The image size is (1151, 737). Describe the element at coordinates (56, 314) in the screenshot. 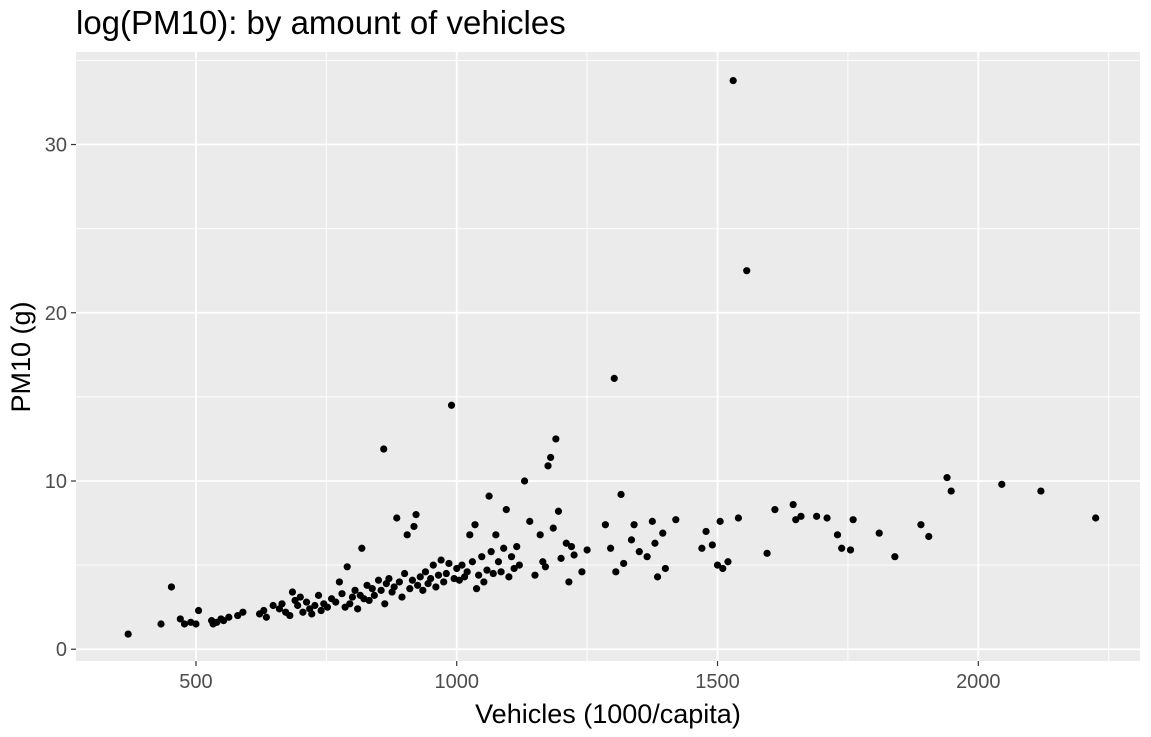

I see `y-tick-label: 20` at that location.